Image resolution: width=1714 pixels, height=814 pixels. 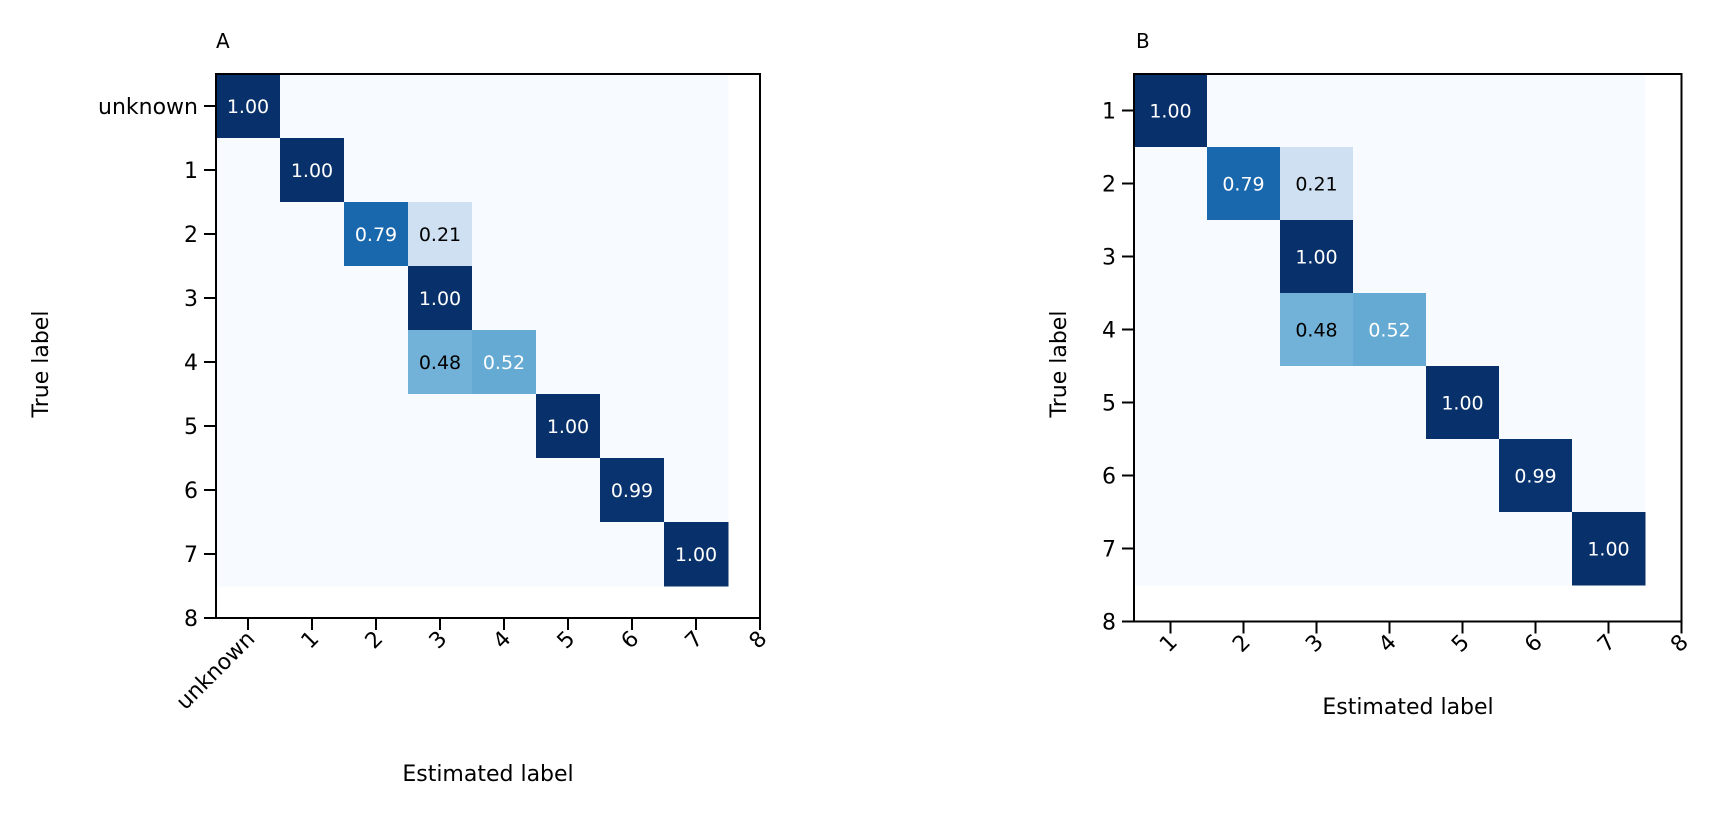 What do you see at coordinates (1109, 112) in the screenshot?
I see `y-tick-label: 1` at bounding box center [1109, 112].